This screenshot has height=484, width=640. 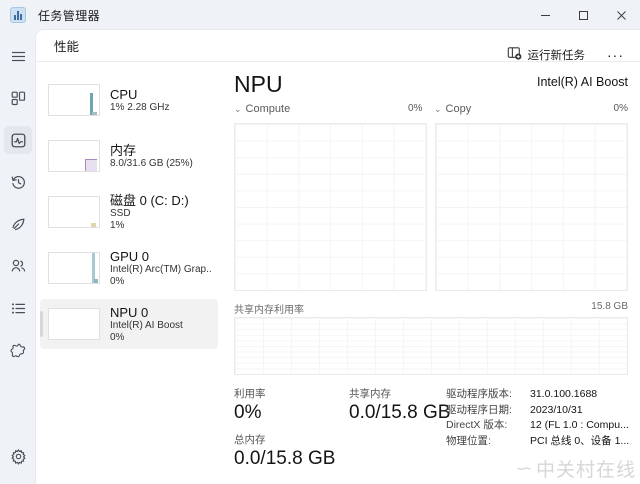 What do you see at coordinates (18, 182) in the screenshot?
I see `history-clock-icon` at bounding box center [18, 182].